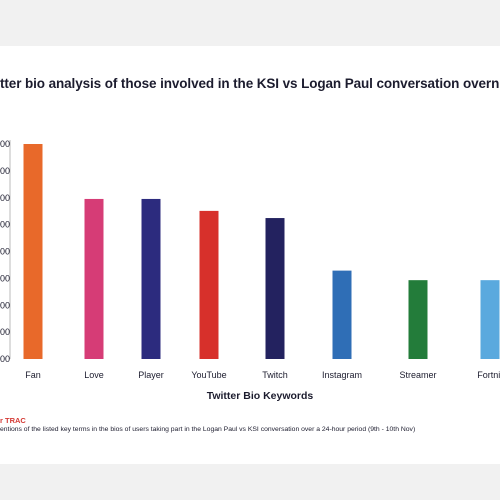 This screenshot has height=500, width=500. I want to click on x-tick-label: Instagram, so click(342, 375).